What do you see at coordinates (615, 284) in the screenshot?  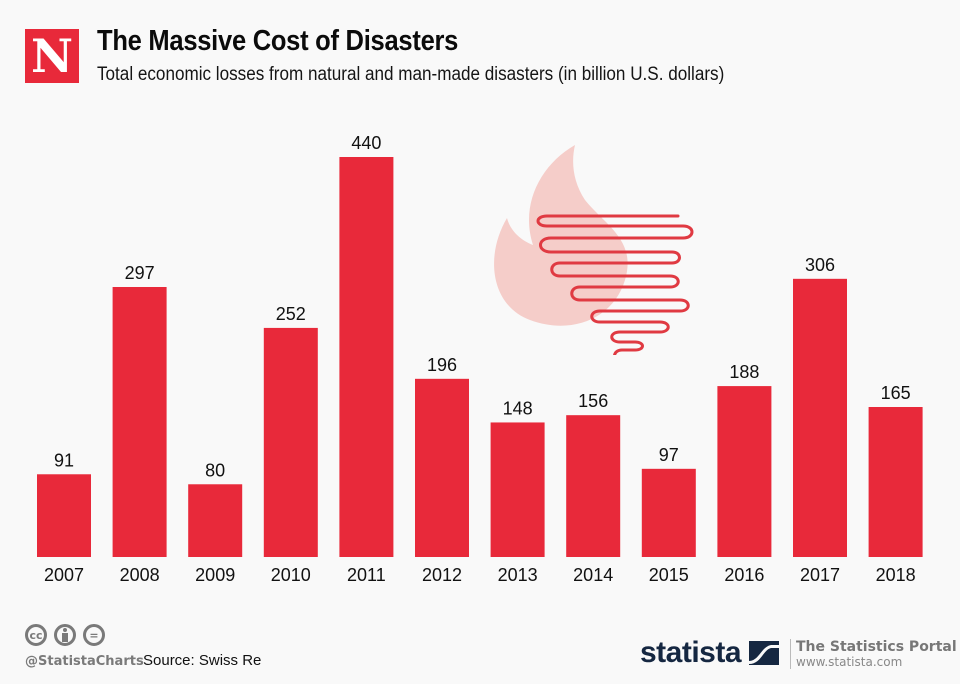 I see `tornado-icon` at bounding box center [615, 284].